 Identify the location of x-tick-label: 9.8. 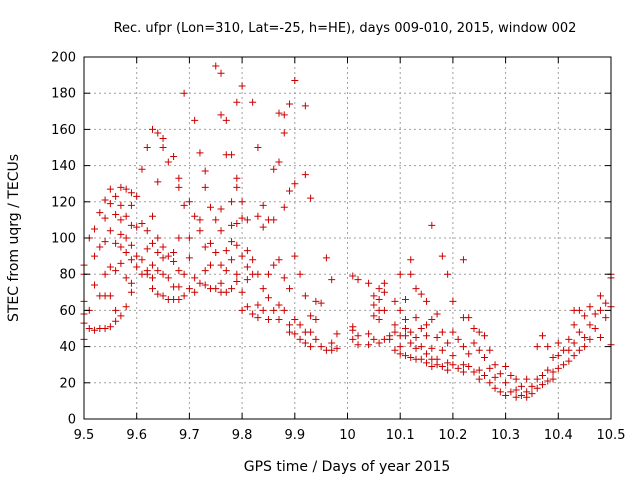
(242, 435).